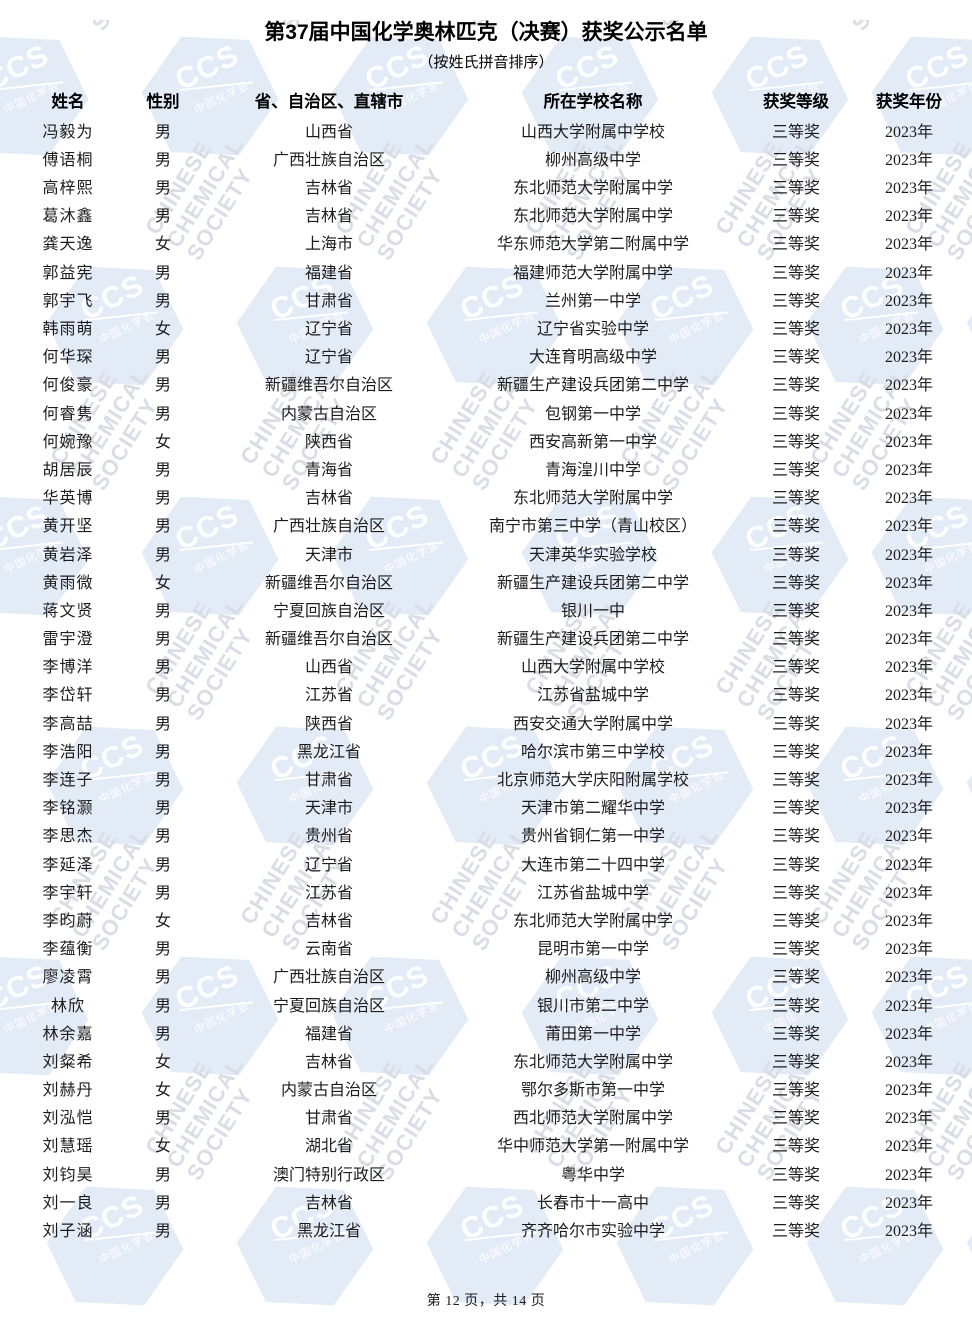  What do you see at coordinates (486, 978) in the screenshot?
I see `table-row: 廖凌霄 男 广西壮族自治区 柳州高级中学 三等奖 2023年` at bounding box center [486, 978].